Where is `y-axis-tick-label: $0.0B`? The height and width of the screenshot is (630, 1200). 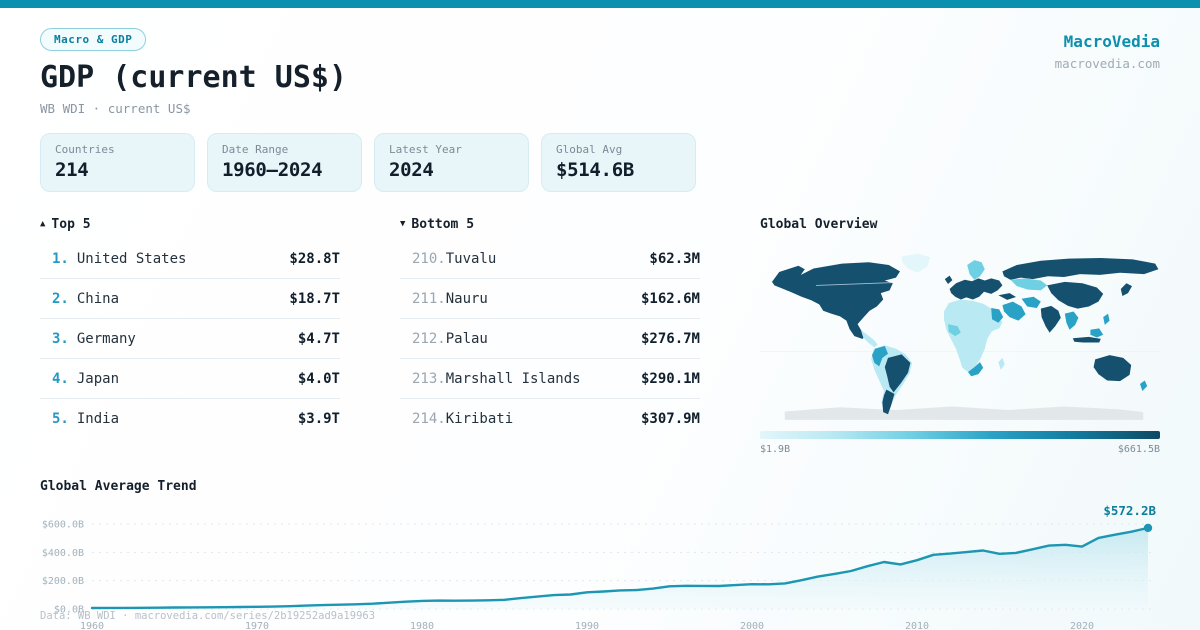
y-axis-tick-label: $0.0B is located at coordinates (69, 610).